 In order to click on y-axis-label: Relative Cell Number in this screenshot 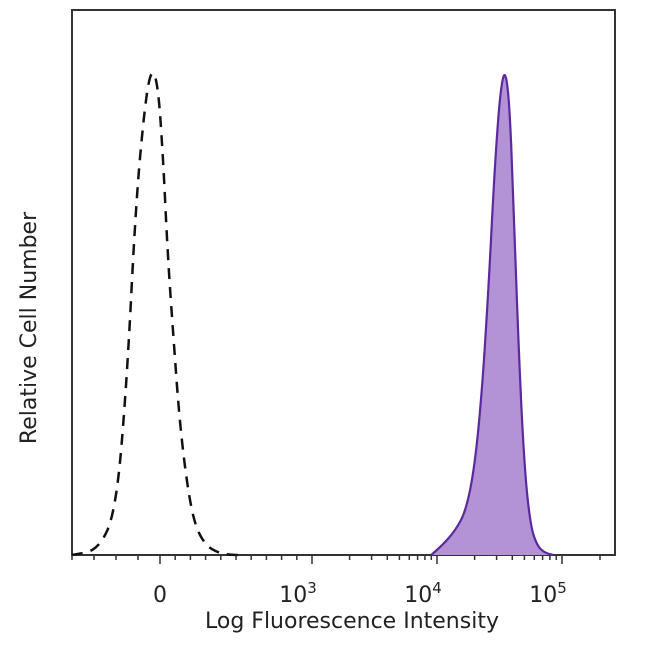, I will do `click(29, 327)`.